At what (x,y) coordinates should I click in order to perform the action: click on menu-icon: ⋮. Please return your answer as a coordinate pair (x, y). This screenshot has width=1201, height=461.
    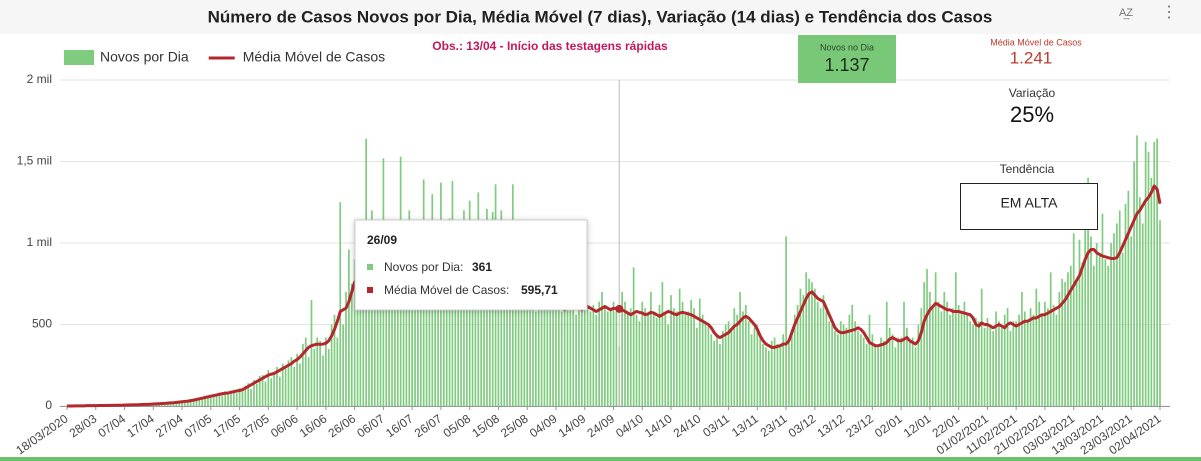
    Looking at the image, I should click on (1169, 12).